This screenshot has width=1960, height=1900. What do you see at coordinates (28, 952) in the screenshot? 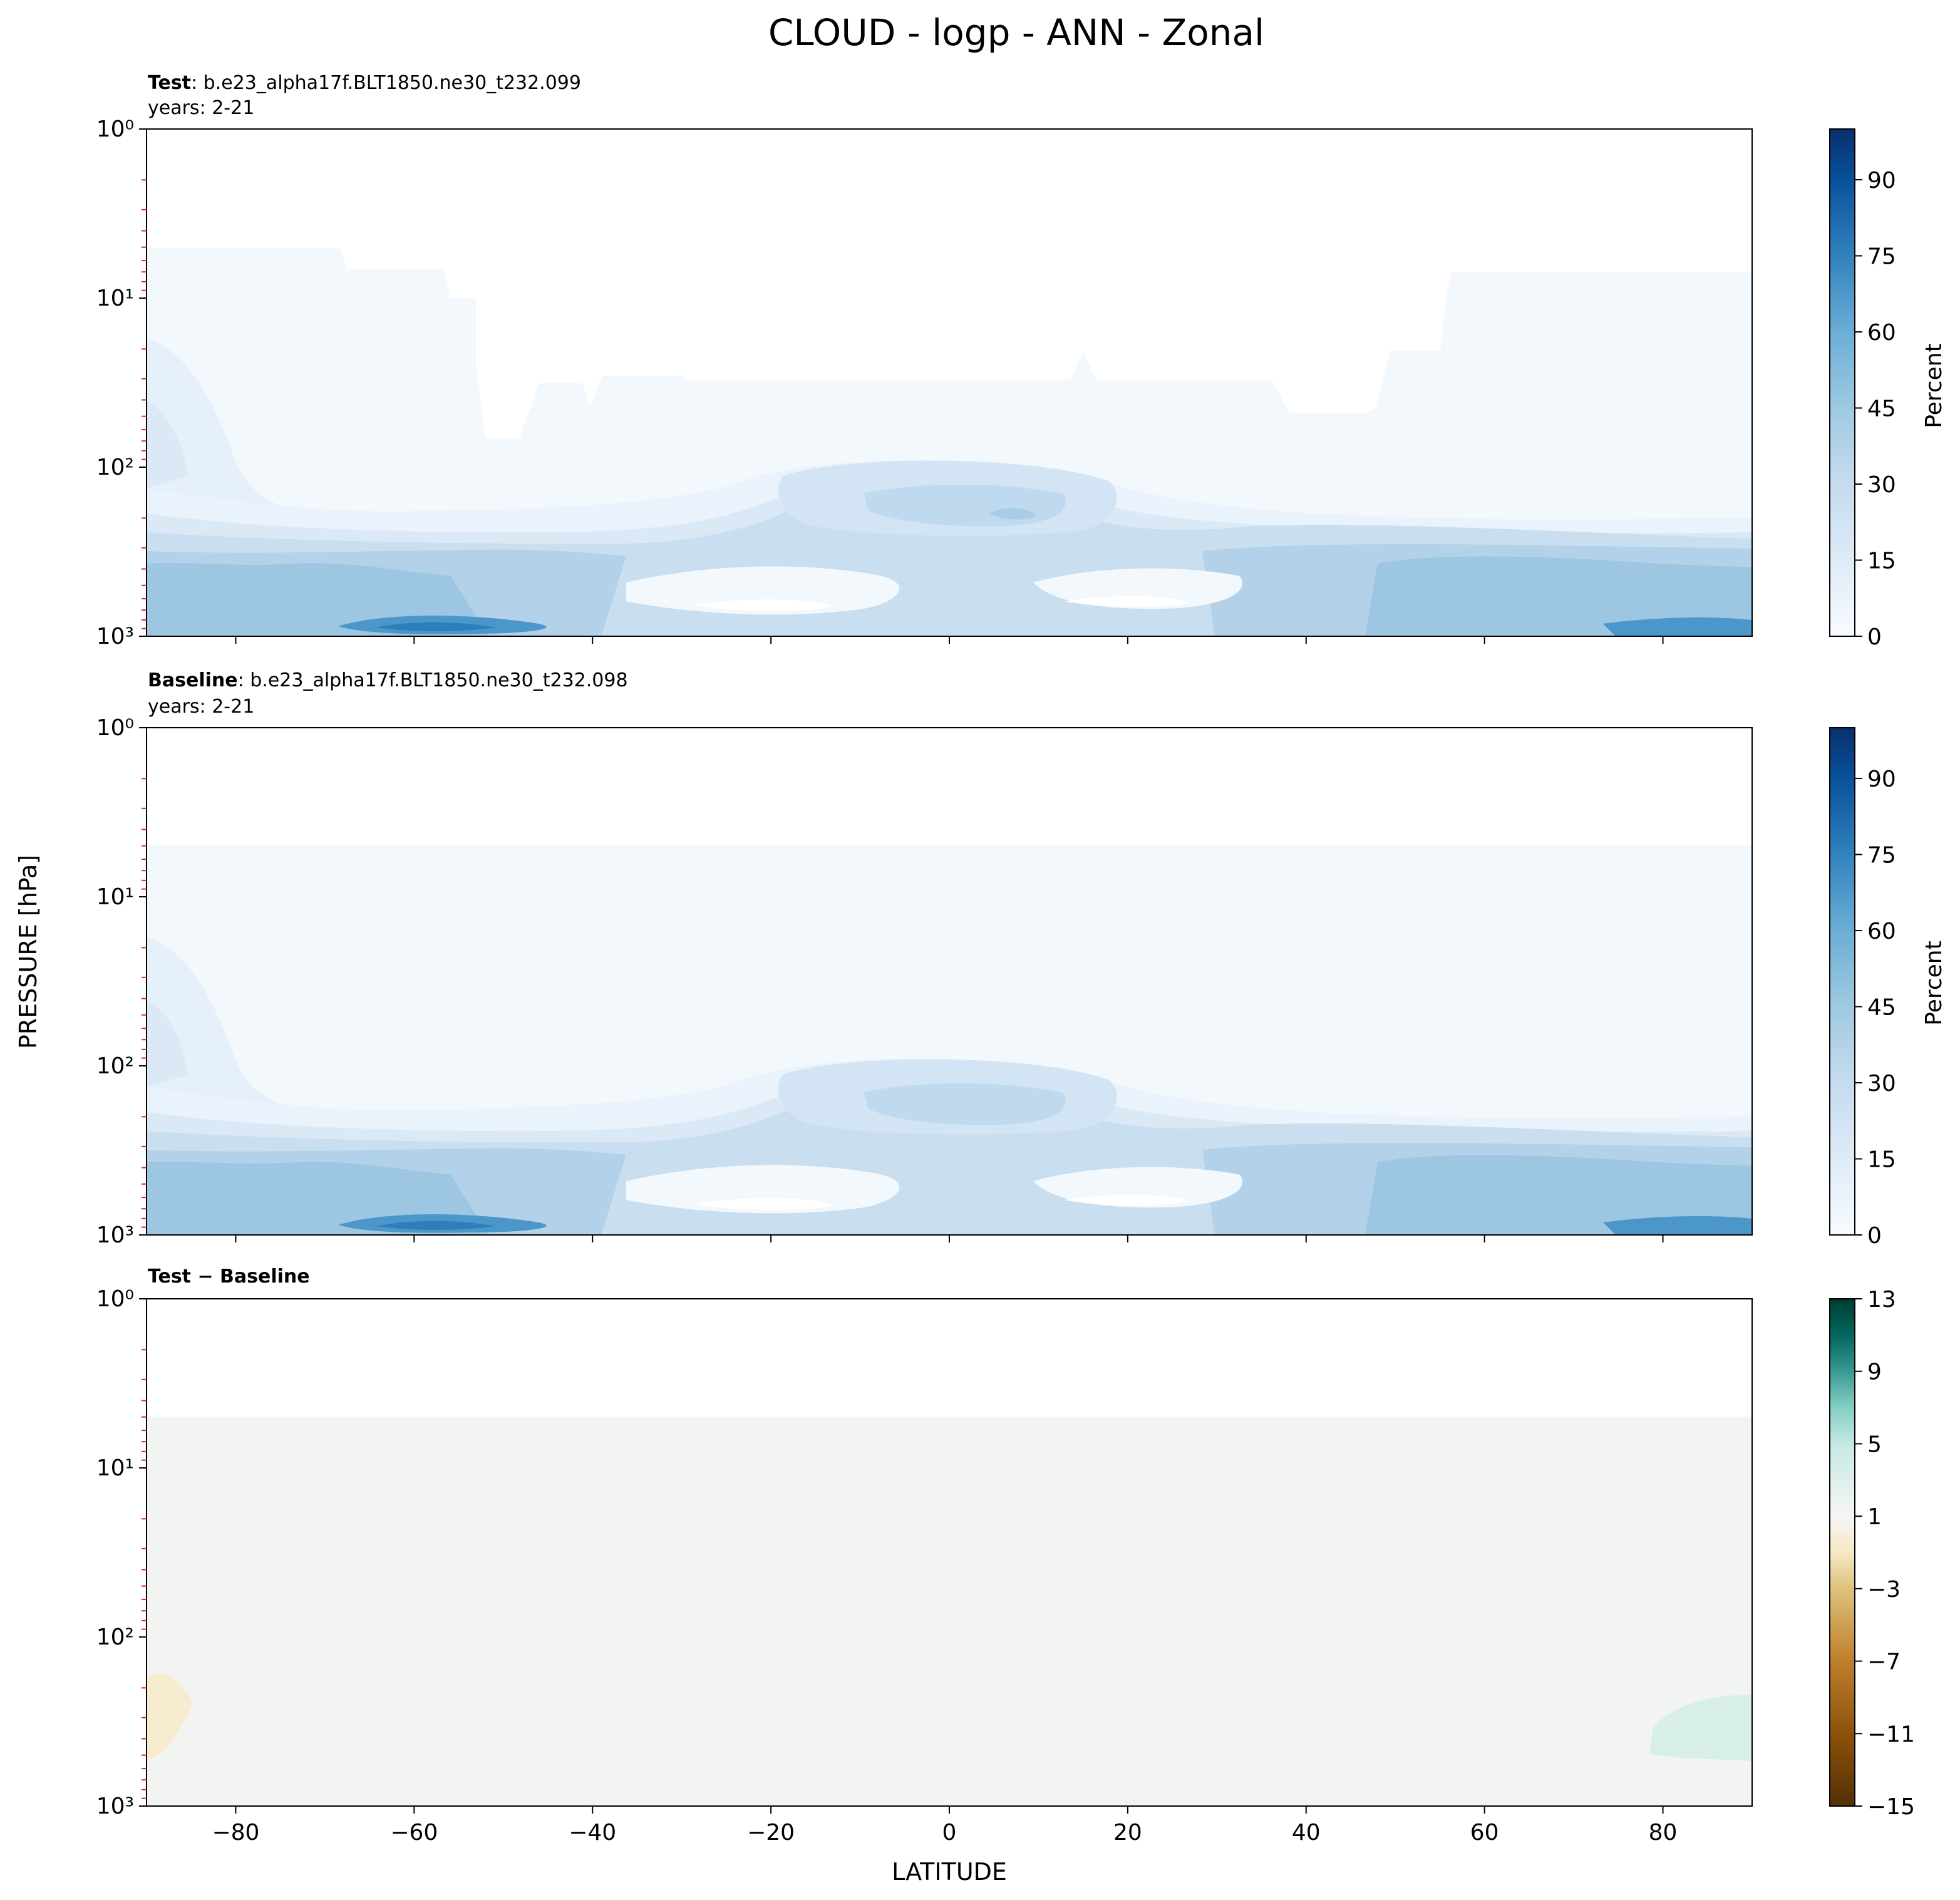
I see `y-axis-label: PRESSURE [hPa]` at bounding box center [28, 952].